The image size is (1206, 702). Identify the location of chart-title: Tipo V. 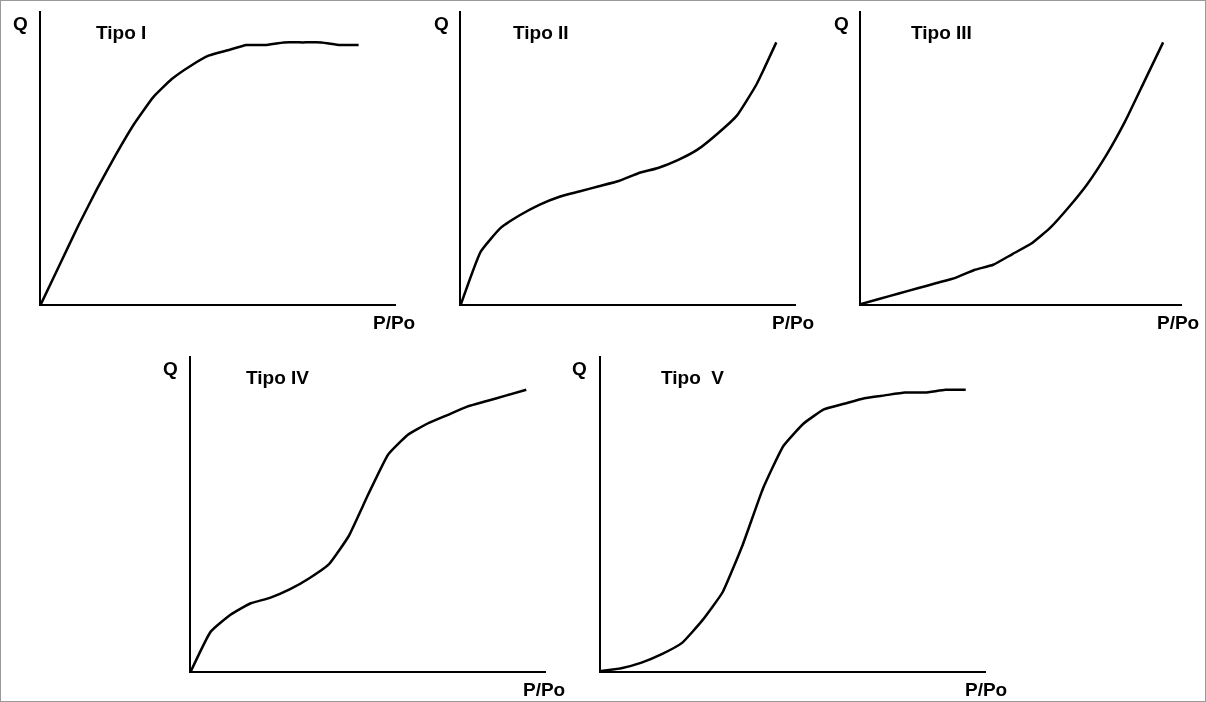
(693, 377).